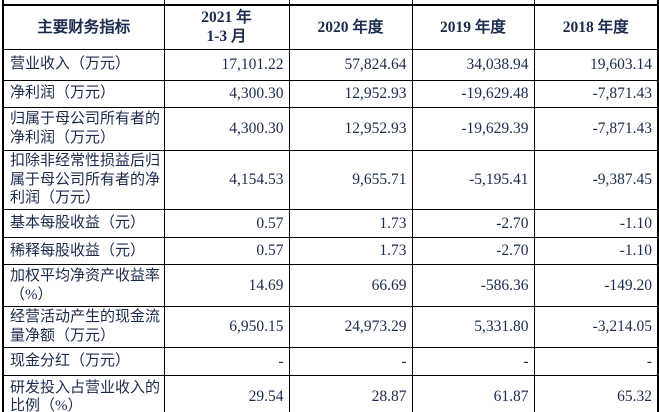  I want to click on table-row: 稀释每股收益（元） 0.57 1.73 -2.70 -1.10, so click(330, 251).